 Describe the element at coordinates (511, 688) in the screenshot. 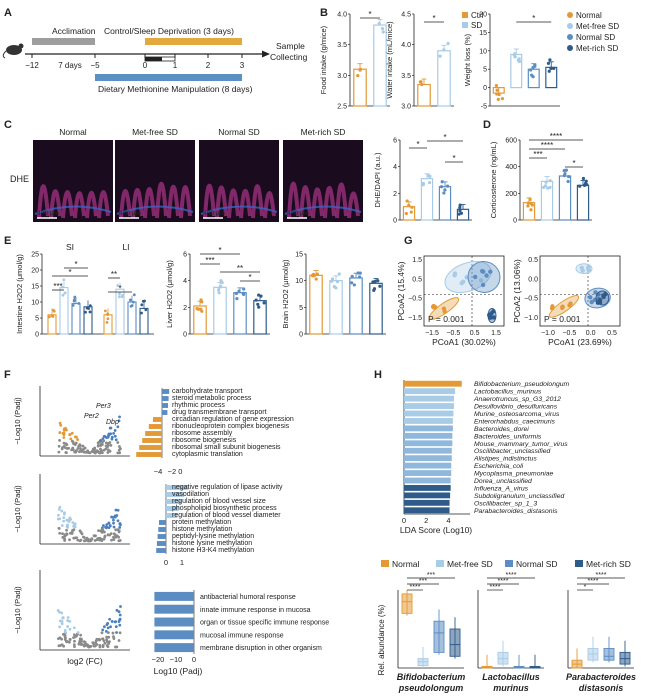

I see `taxon-name: murinus` at that location.